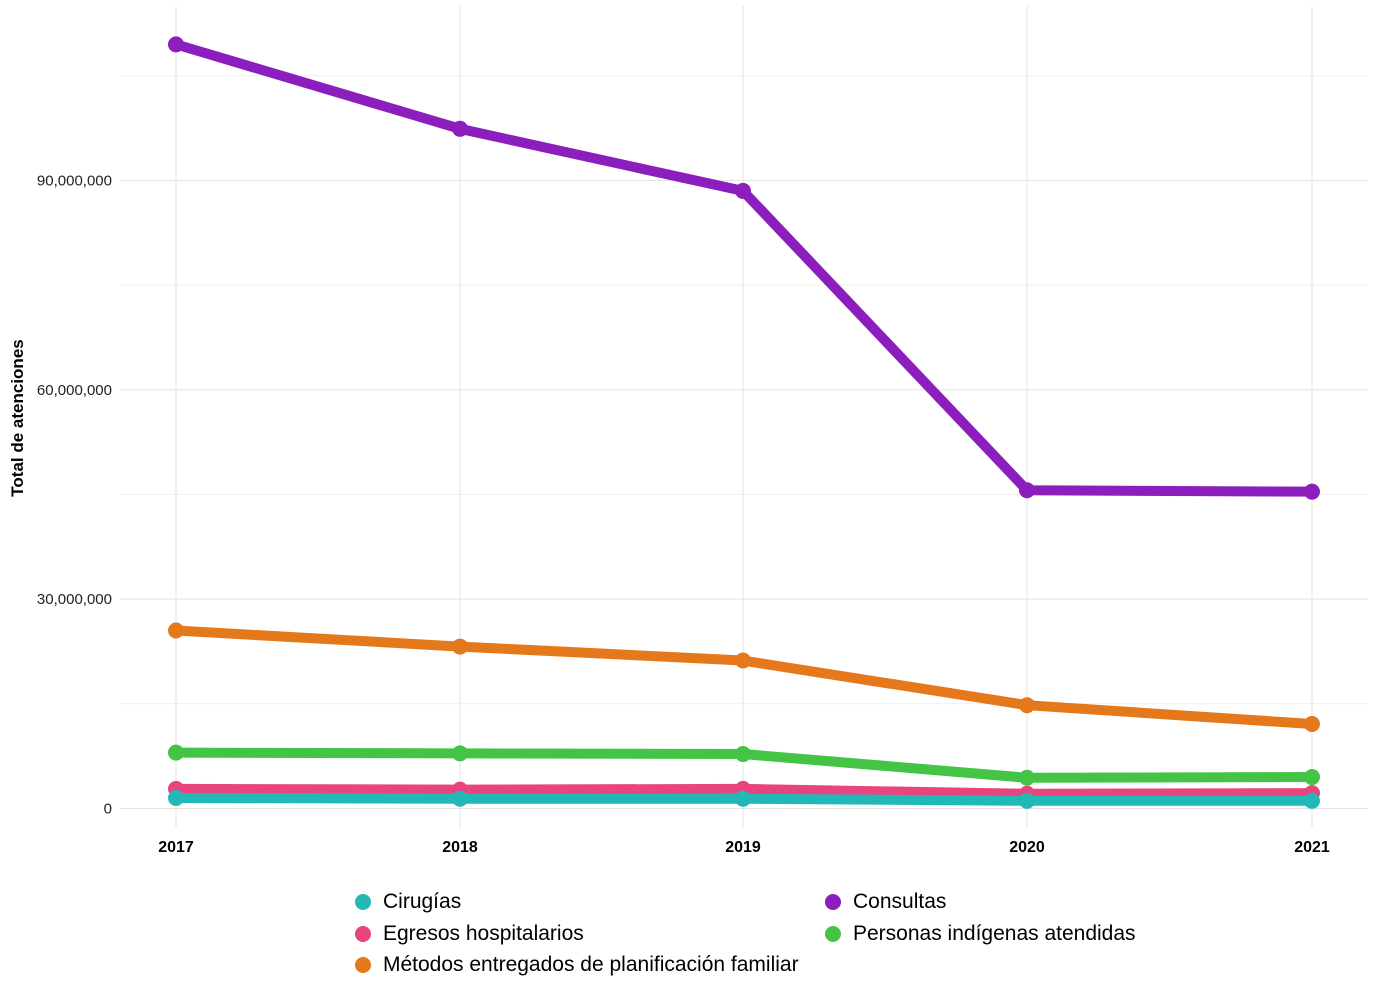 Image resolution: width=1377 pixels, height=984 pixels. Describe the element at coordinates (1027, 847) in the screenshot. I see `x-tick-label: 2020` at that location.